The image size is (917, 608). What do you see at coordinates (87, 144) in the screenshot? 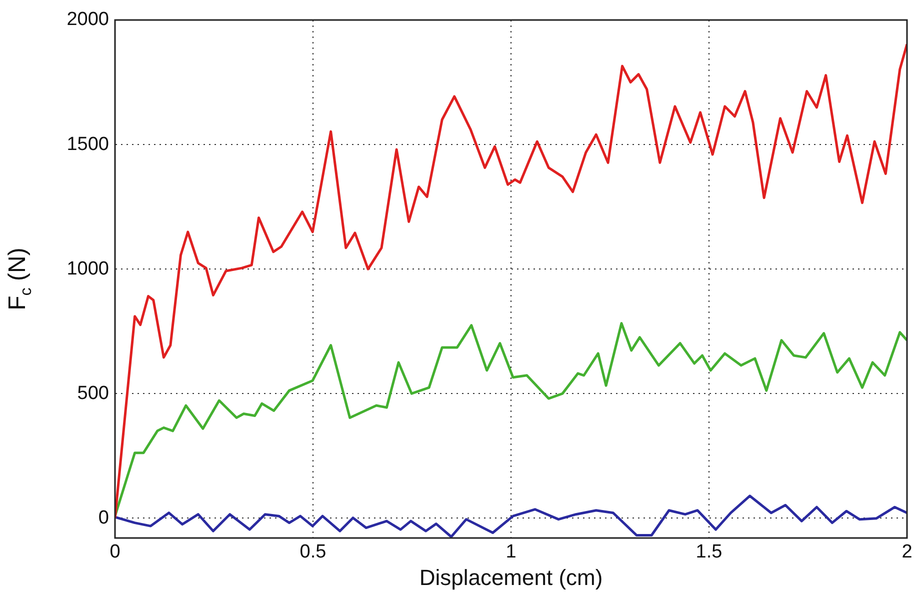
I see `y-tick-label: 1500` at bounding box center [87, 144].